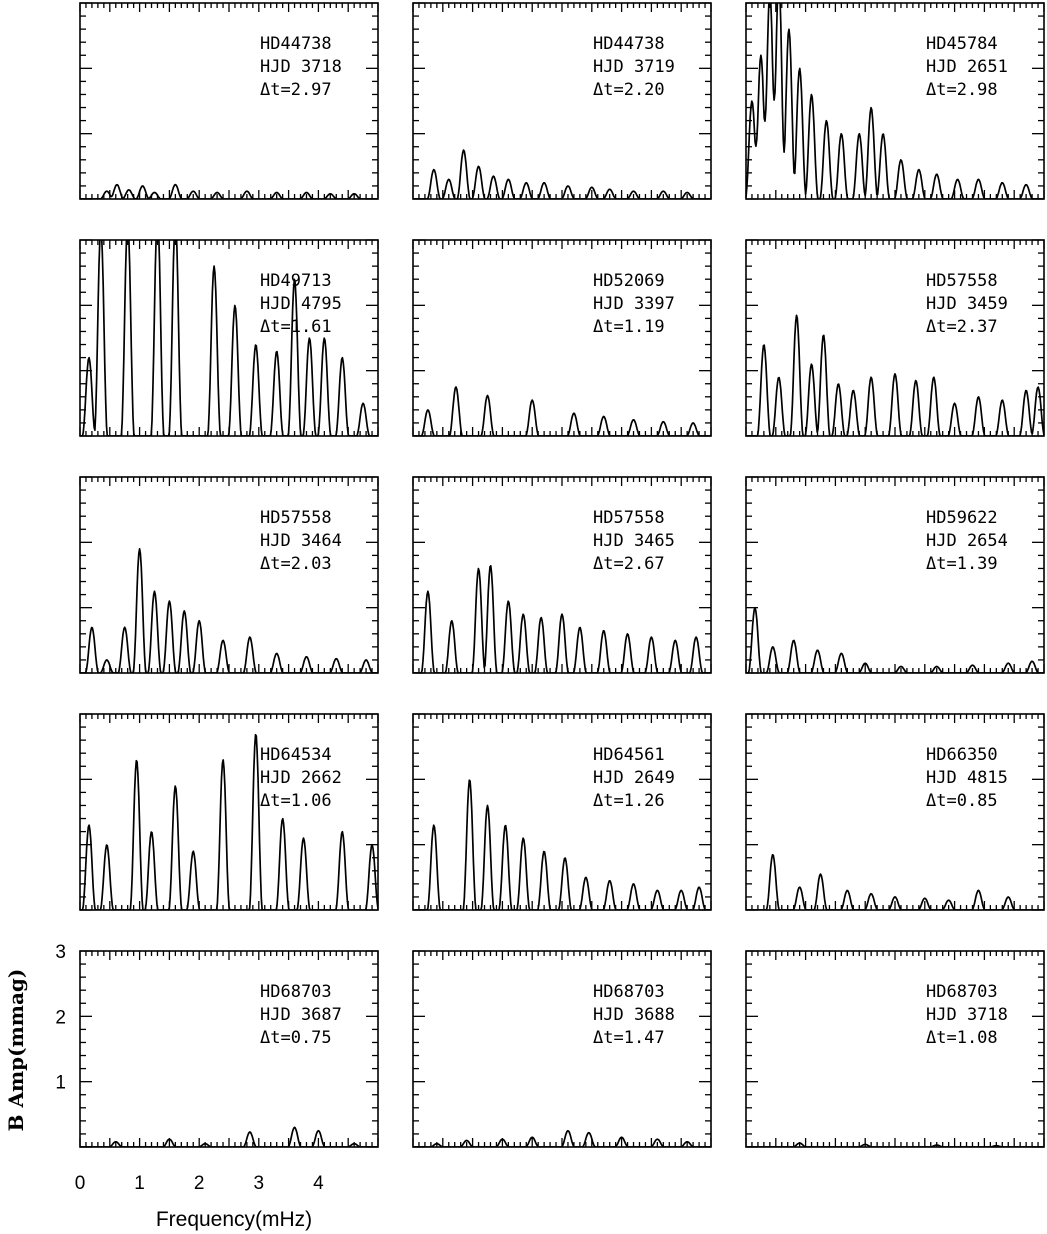 This screenshot has height=1234, width=1047. Describe the element at coordinates (629, 1038) in the screenshot. I see `delta-t-label: Δt=1.47` at that location.